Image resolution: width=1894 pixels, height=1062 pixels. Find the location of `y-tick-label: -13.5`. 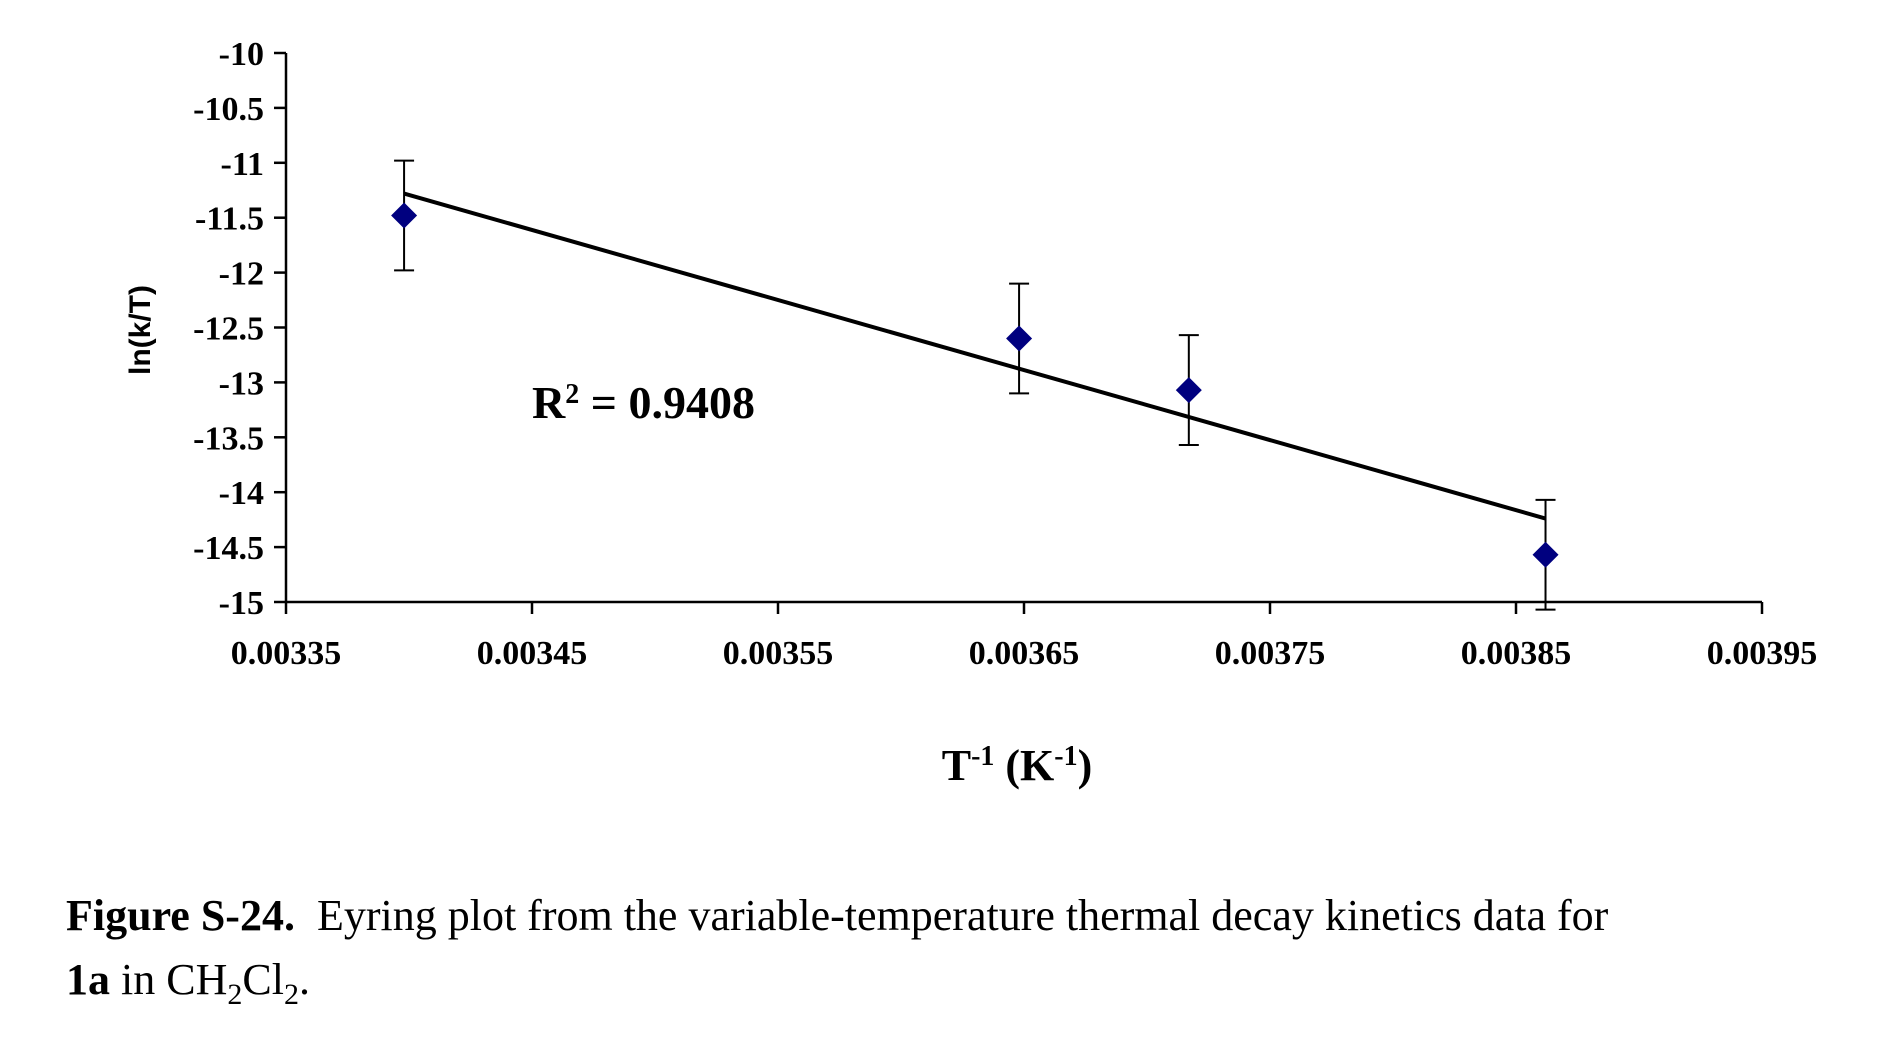

y-tick-label: -13.5 is located at coordinates (228, 438).